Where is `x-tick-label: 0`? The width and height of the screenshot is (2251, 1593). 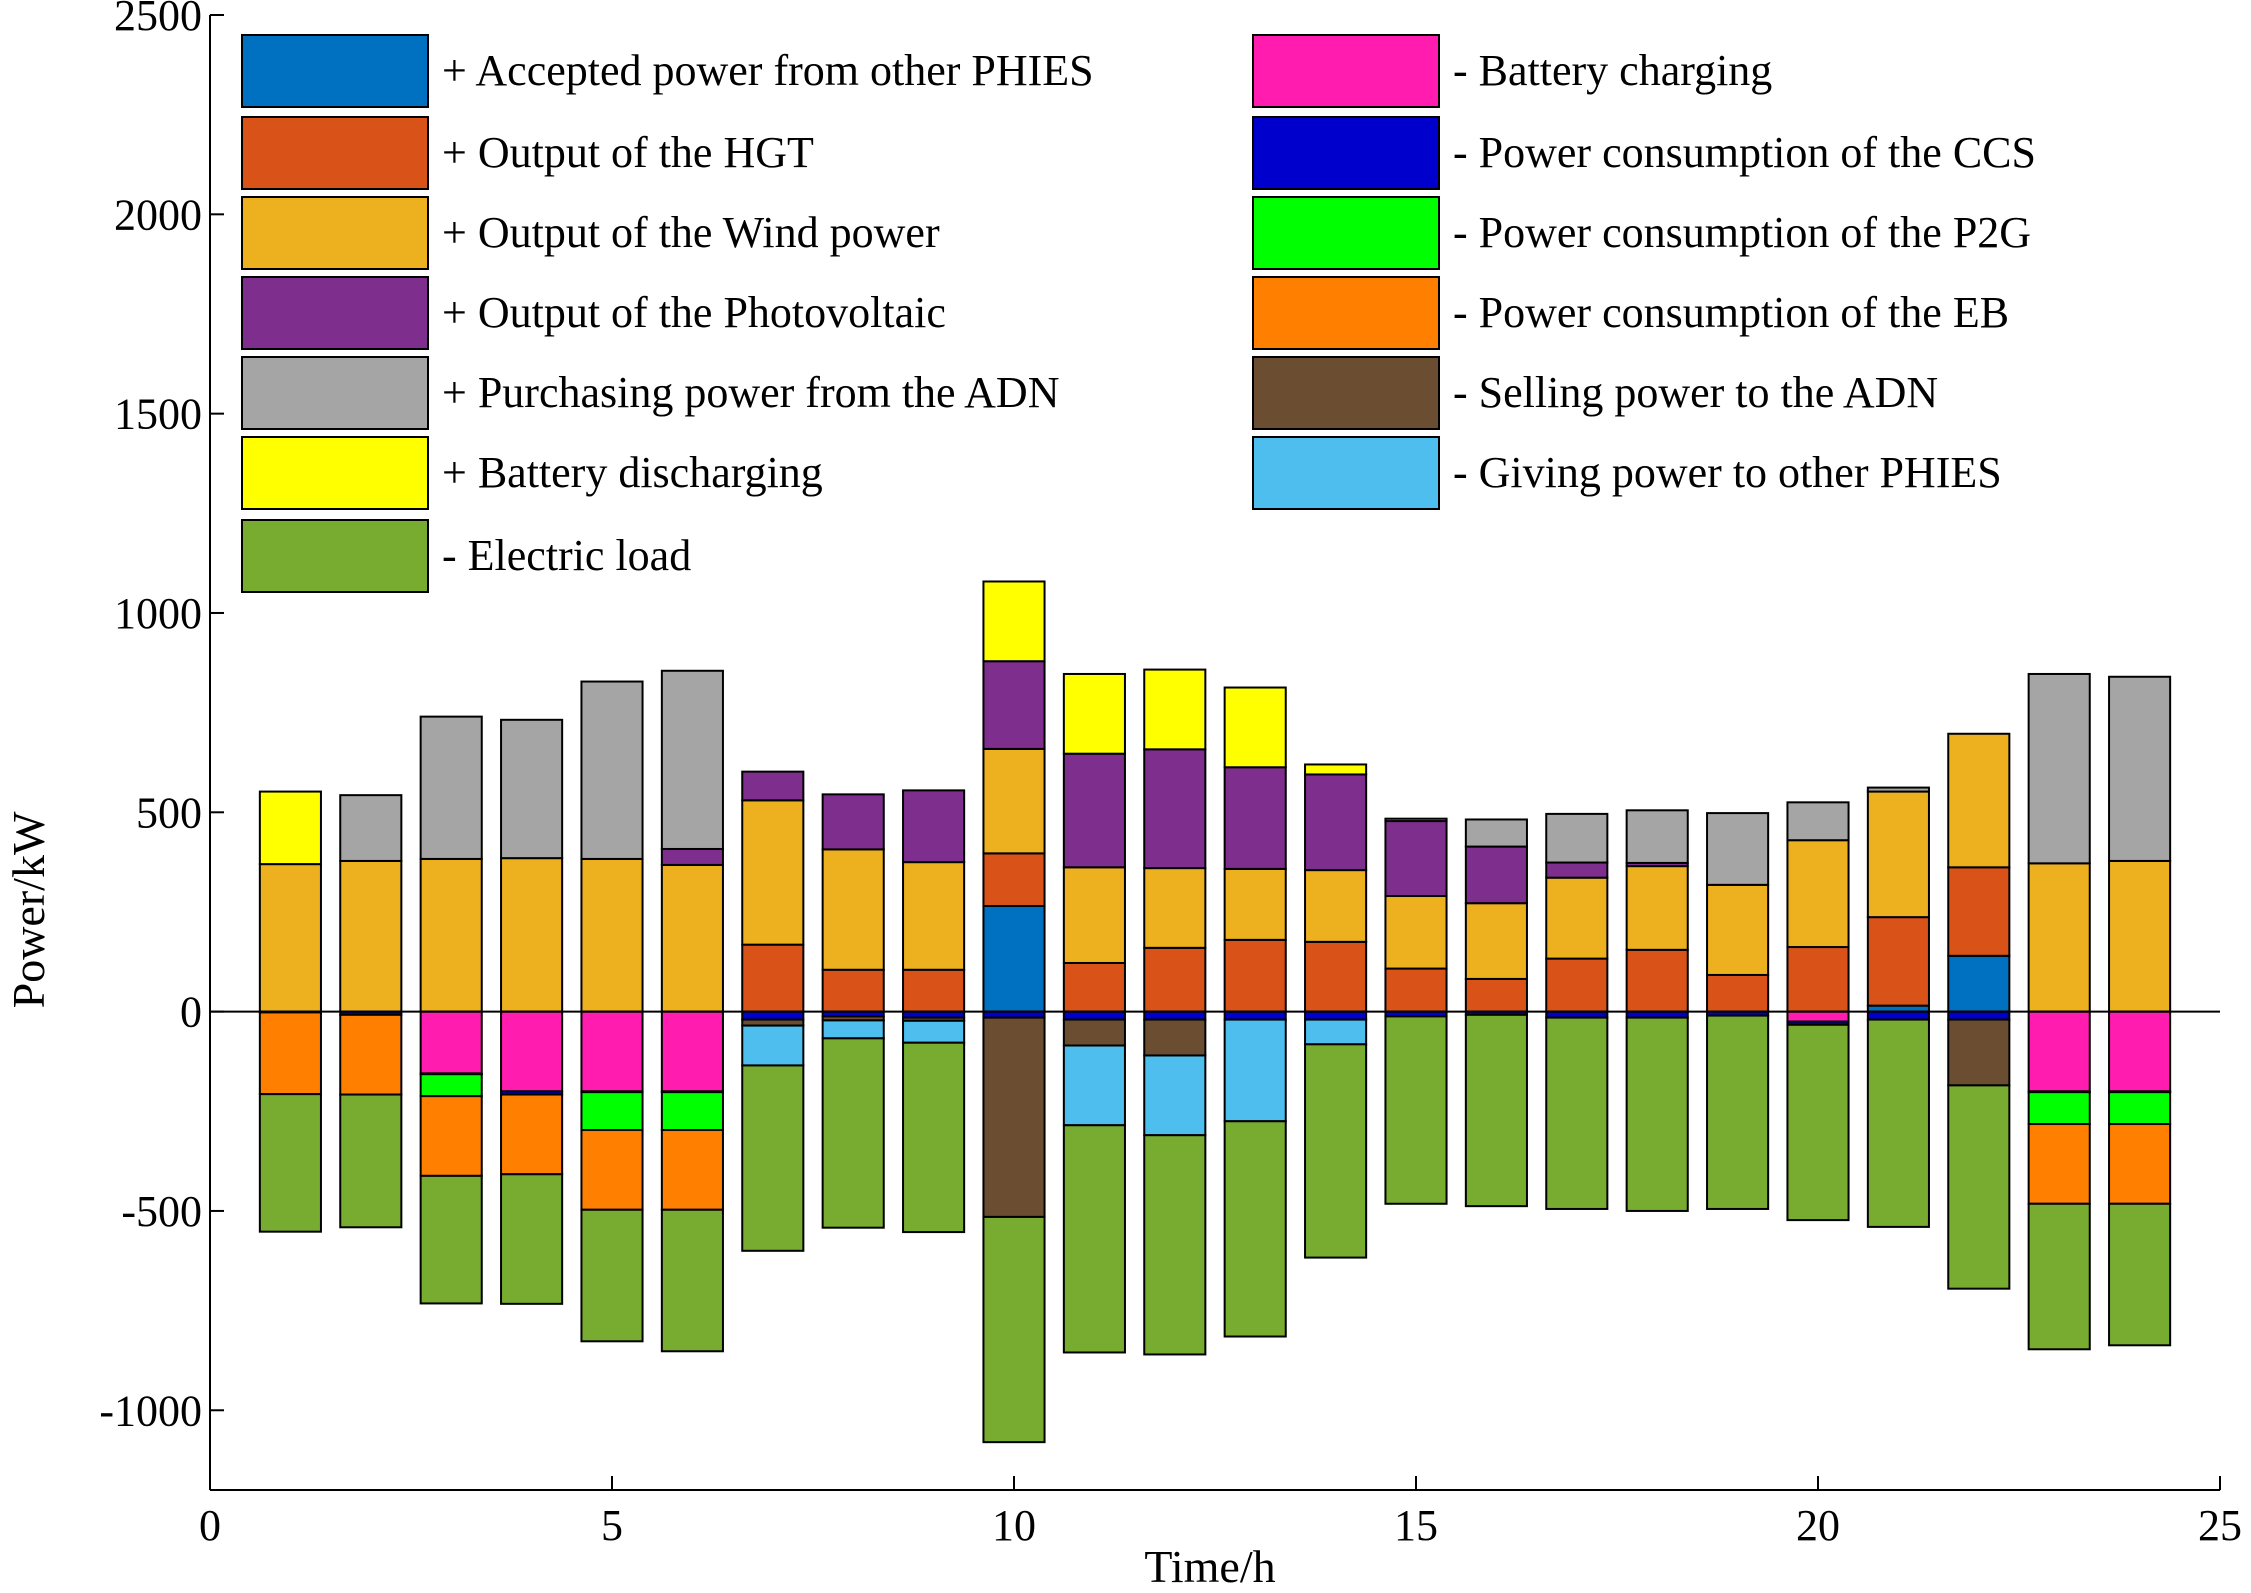
x-tick-label: 0 is located at coordinates (210, 1525).